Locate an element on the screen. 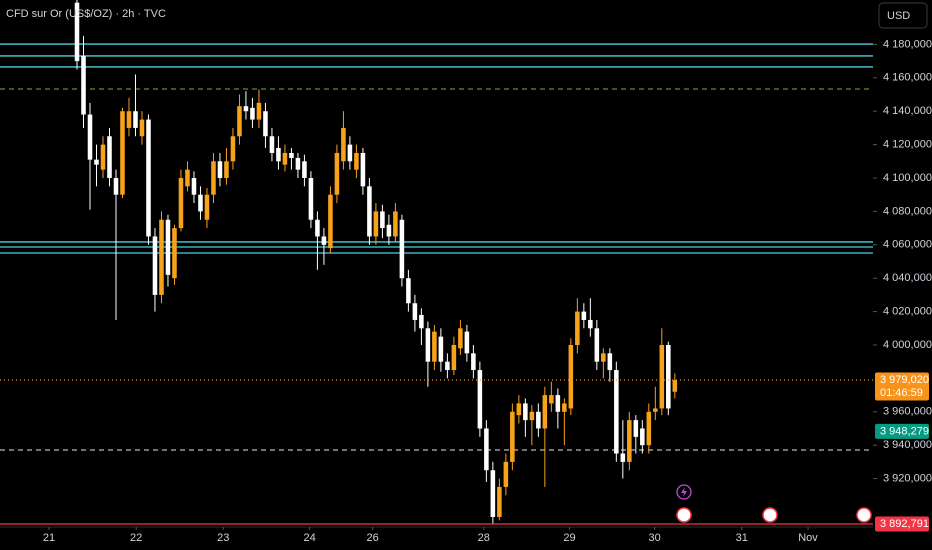 Image resolution: width=932 pixels, height=550 pixels. y-tick-label: 3 920,000 is located at coordinates (907, 478).